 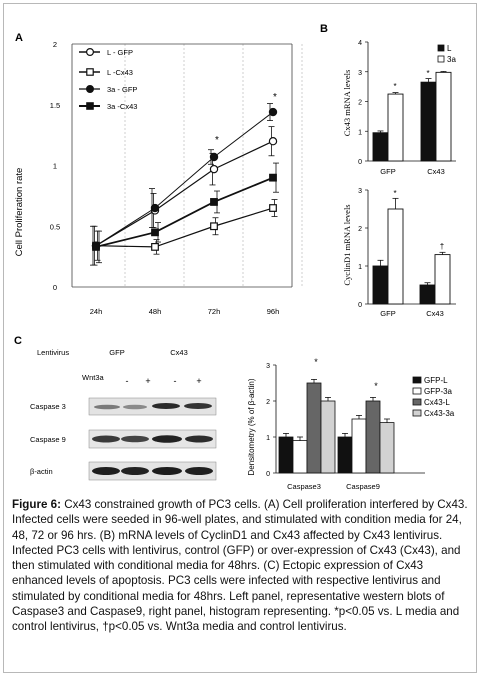 What do you see at coordinates (347, 244) in the screenshot?
I see `panel-b-bottom-y-label: CyclinD1 mRNA levels` at bounding box center [347, 244].